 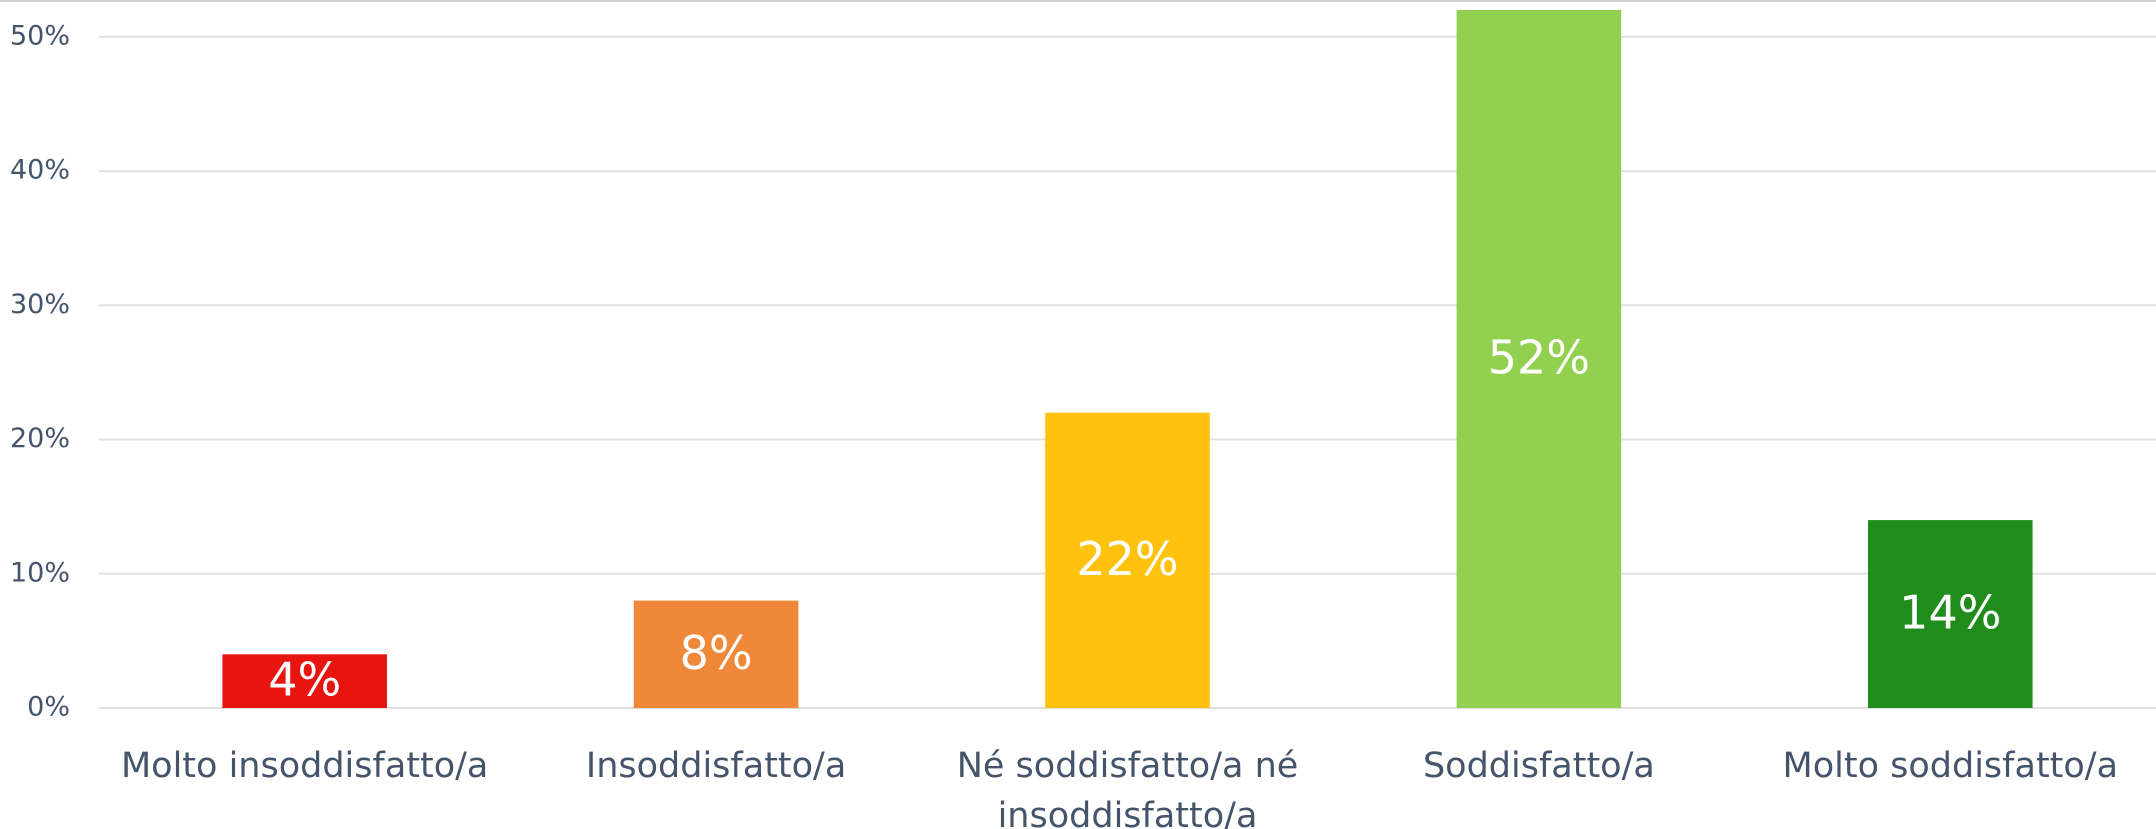 I want to click on x-tick-label: Insoddisfatto/a, so click(x=716, y=766).